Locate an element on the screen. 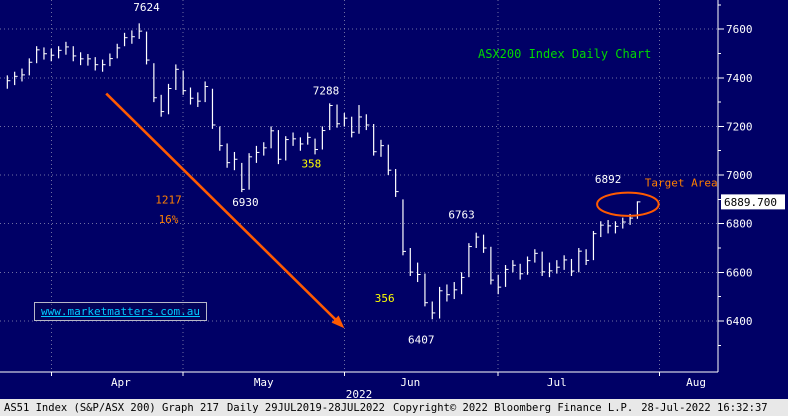 Image resolution: width=788 pixels, height=416 pixels. ytick-label: 7200 is located at coordinates (739, 126).